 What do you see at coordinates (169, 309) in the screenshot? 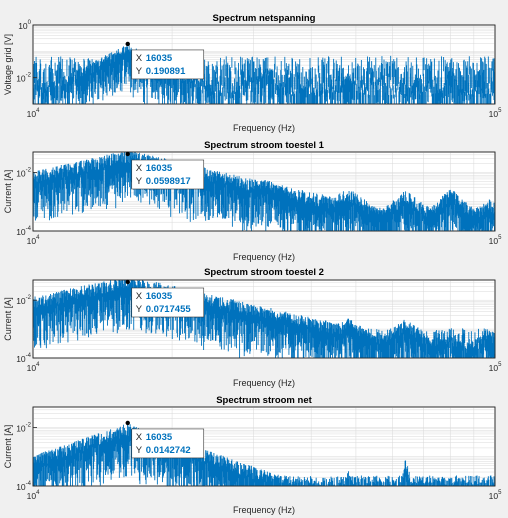
I see `datatip-y-value: 0.0717455` at bounding box center [169, 309].